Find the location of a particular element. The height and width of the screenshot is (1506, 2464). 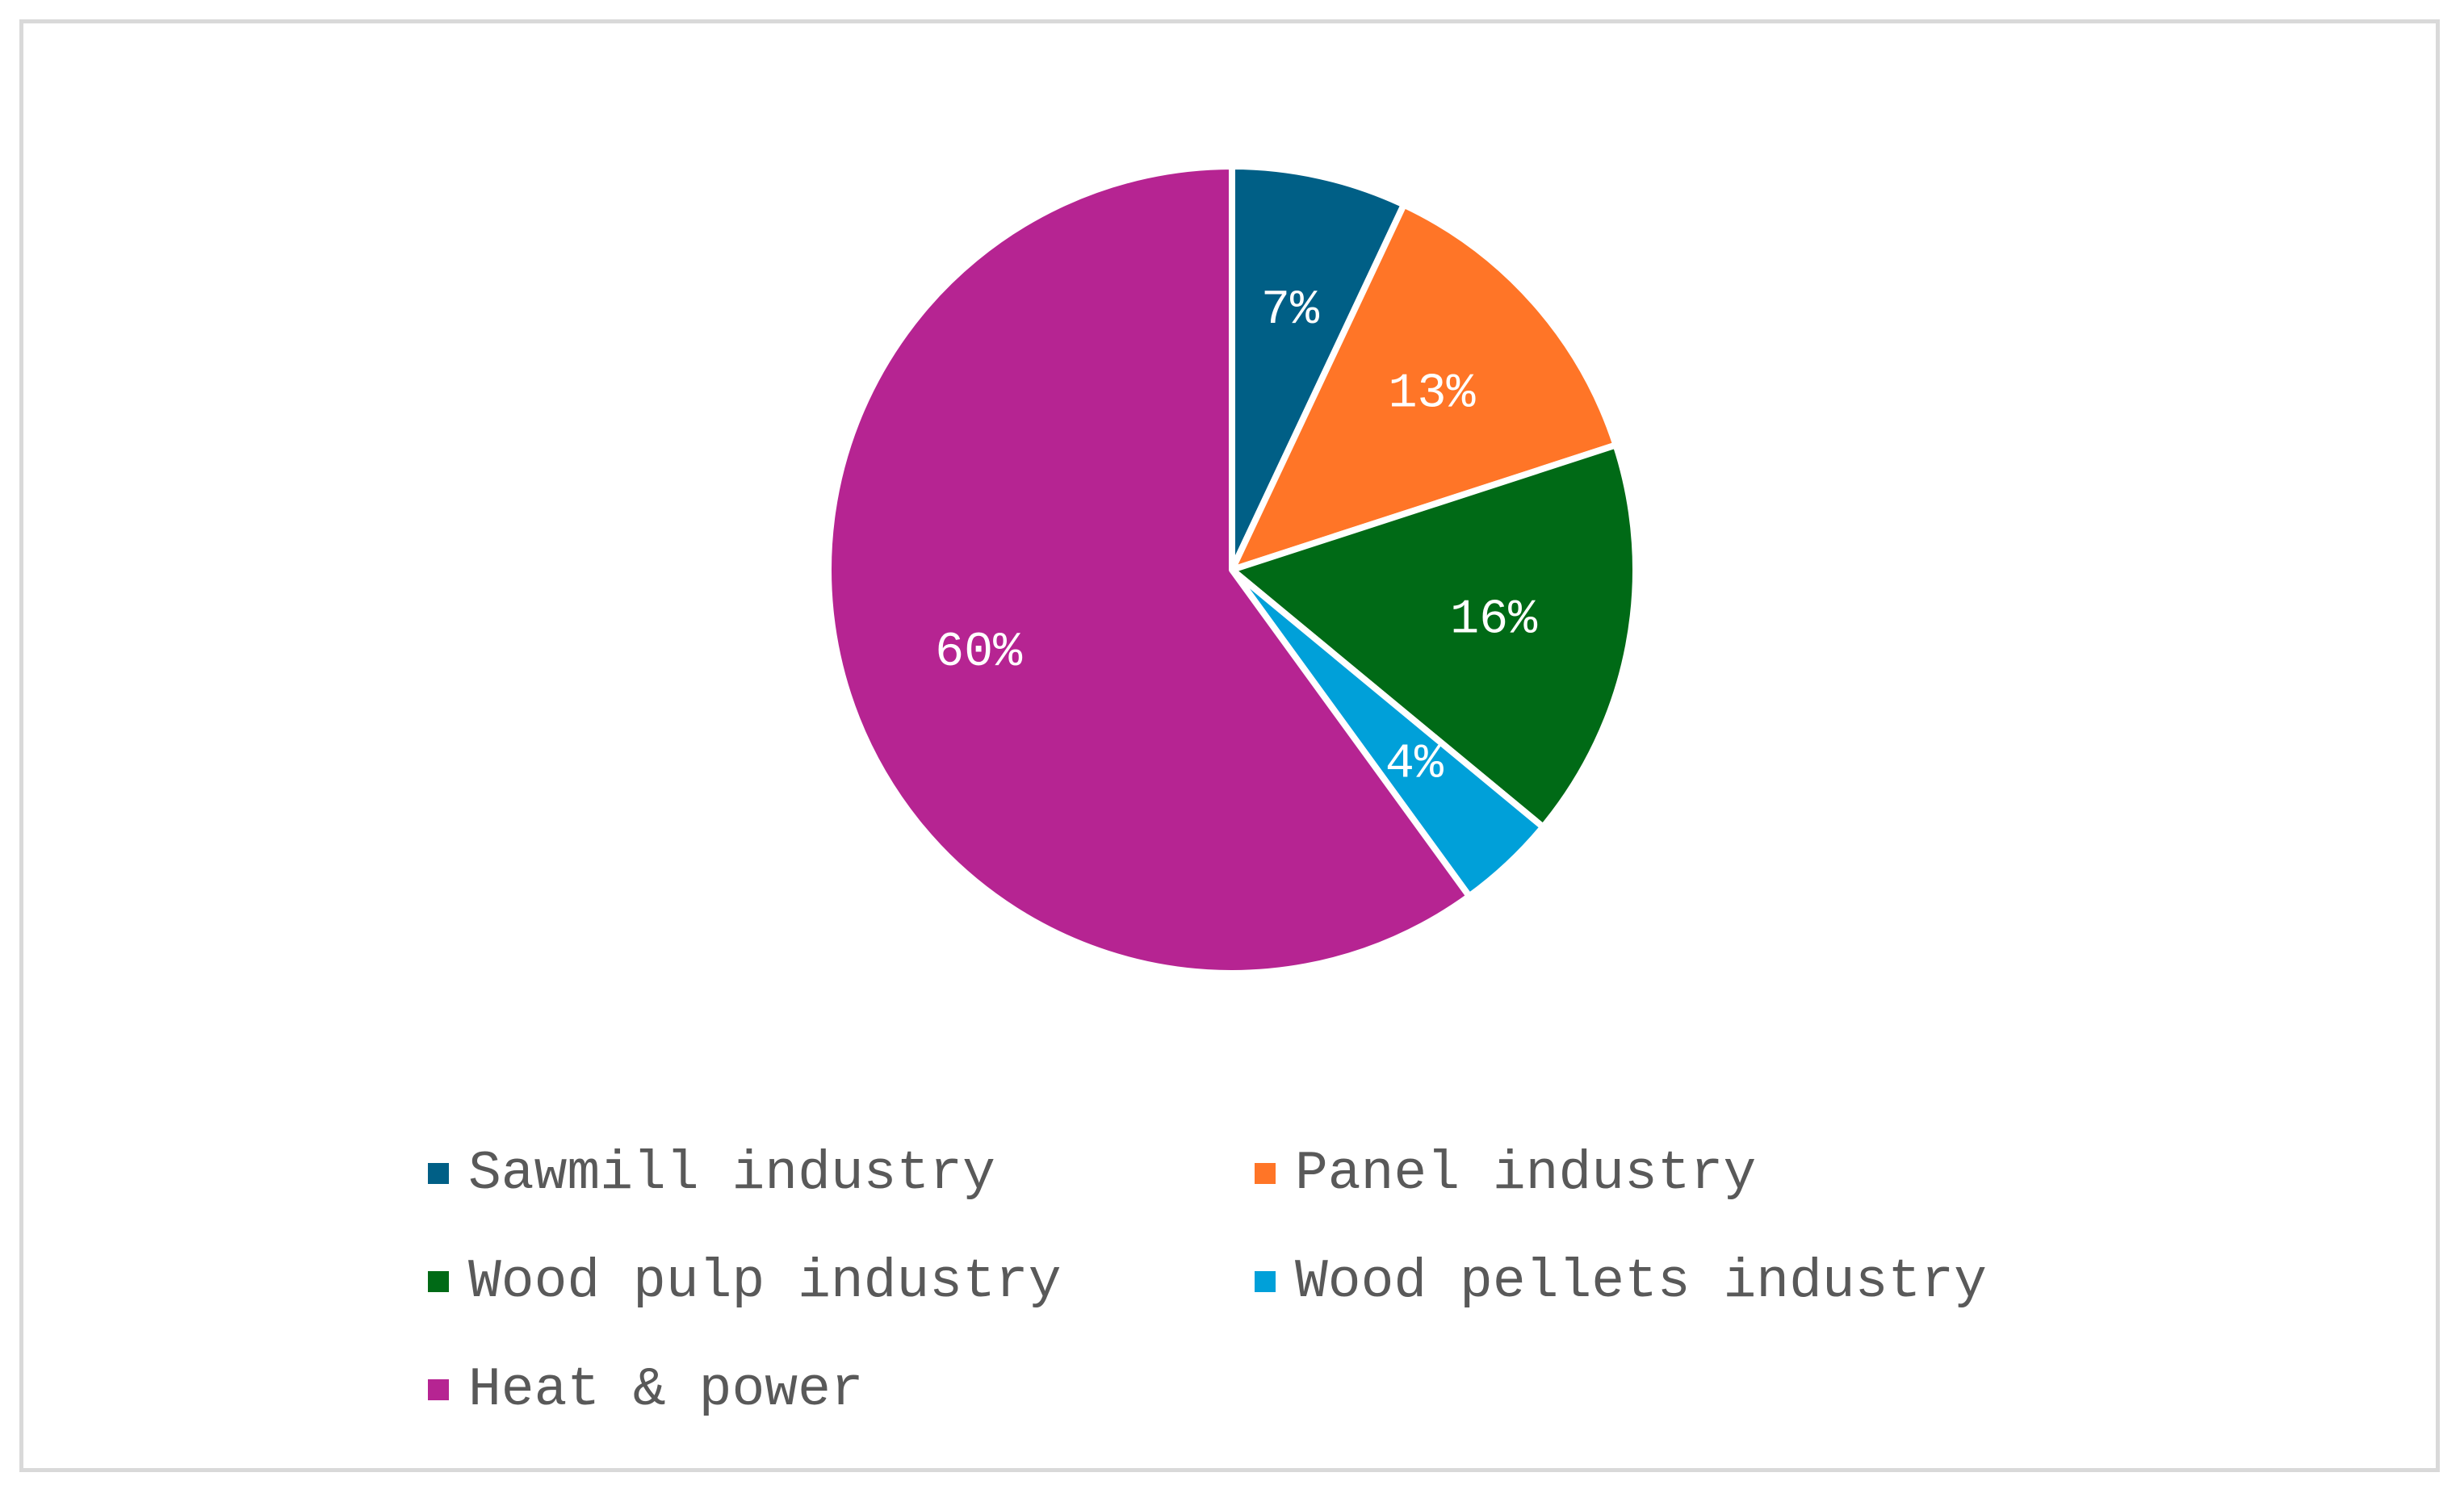

legend-label: Wood pulp industry is located at coordinates (765, 1281).